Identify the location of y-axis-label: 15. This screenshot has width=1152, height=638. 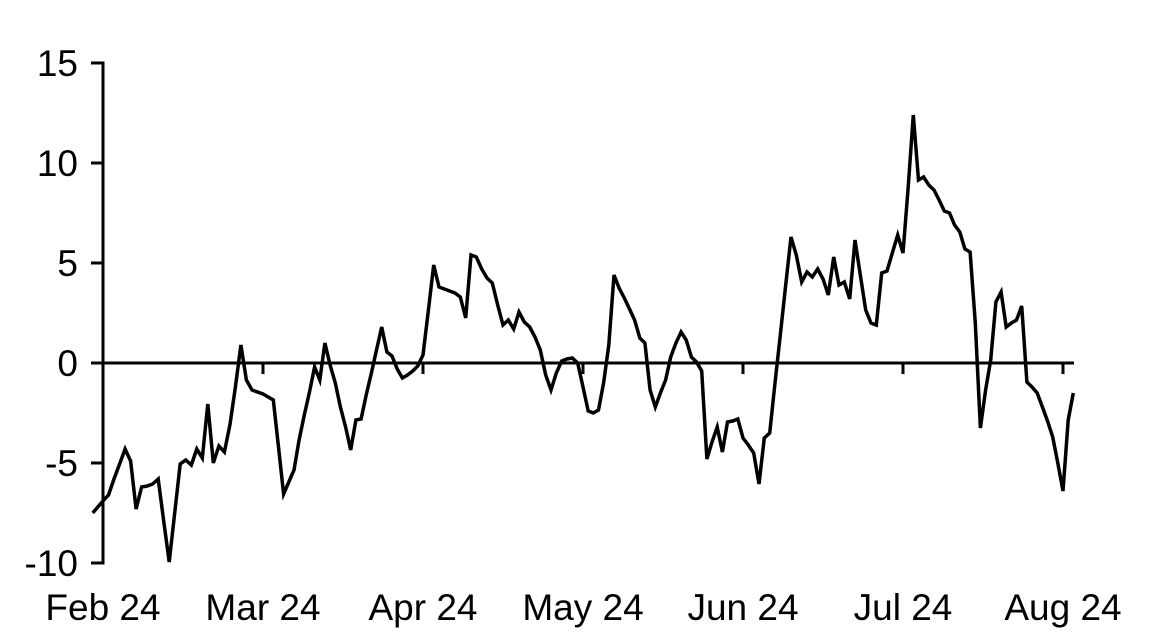
(57, 63).